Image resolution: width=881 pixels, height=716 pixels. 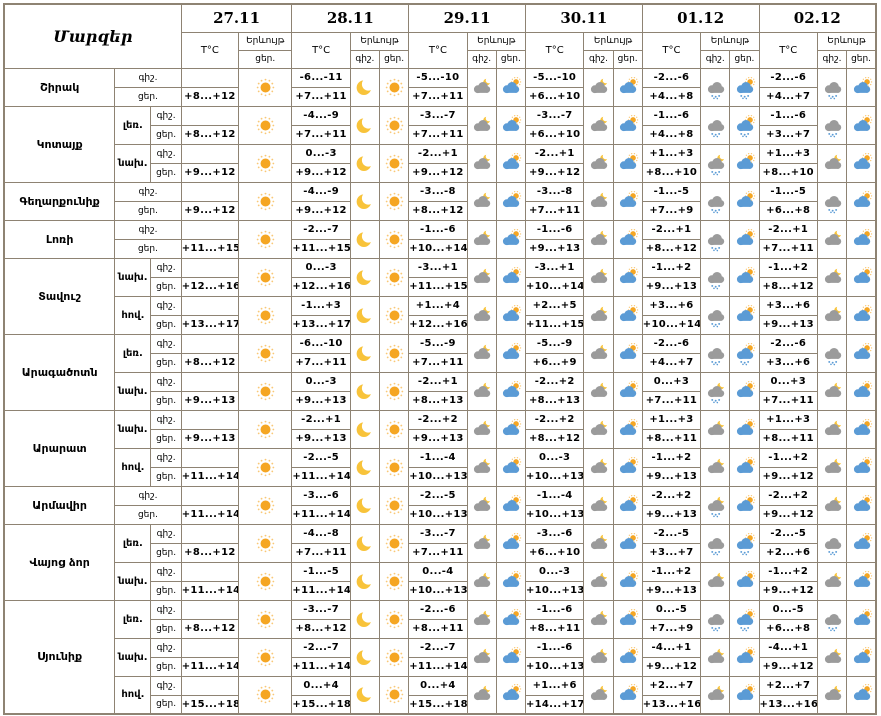 I want to click on moon-icon, so click(x=366, y=124).